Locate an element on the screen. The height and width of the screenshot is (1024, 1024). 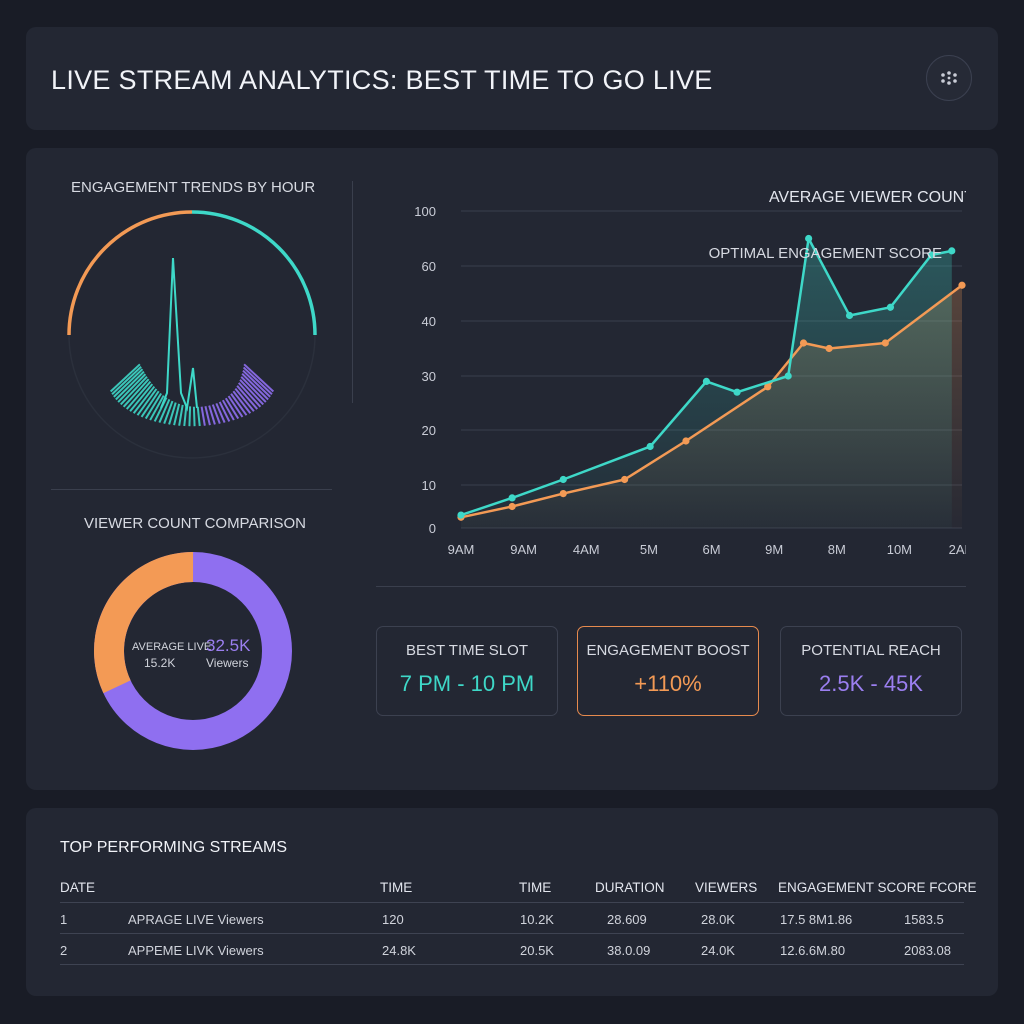
x-tick-label: 2AM is located at coordinates (957, 549).